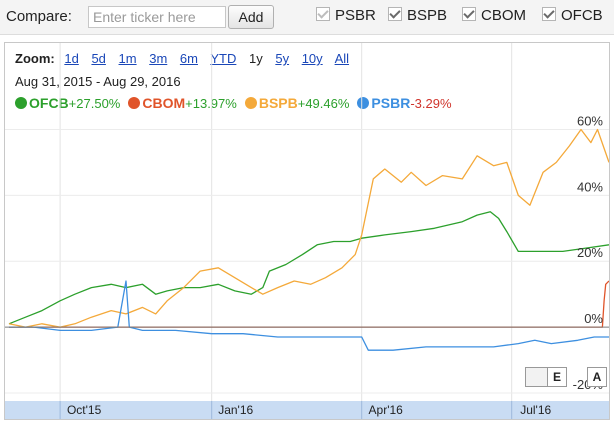 The width and height of the screenshot is (614, 422). I want to click on legend-series-change: +27.50%, so click(94, 103).